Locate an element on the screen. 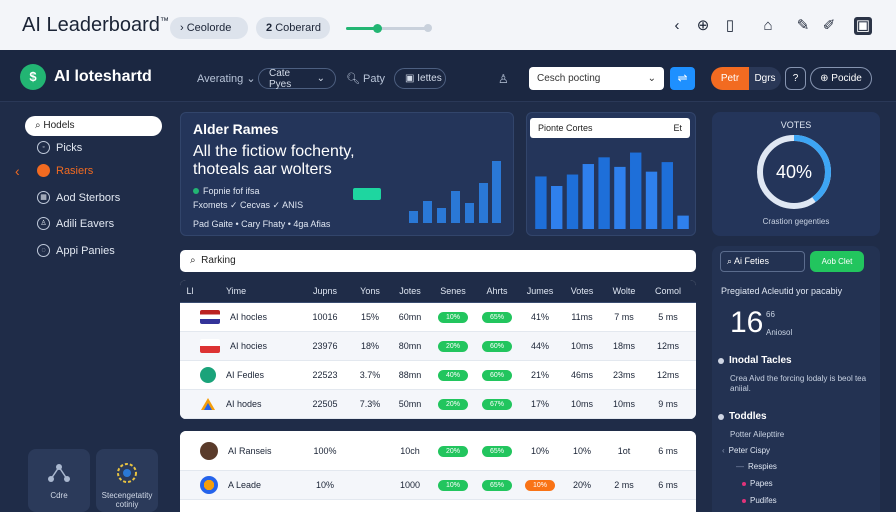  circle-icon: ◦ is located at coordinates (43, 147).